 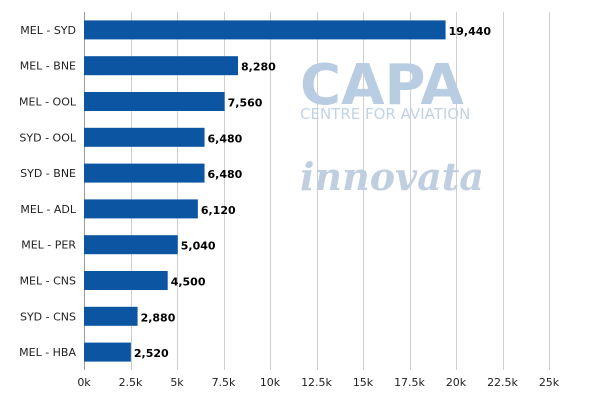 I want to click on x-axis-ticks: 0k 2.5k 5k 7.5k 10k 12.5k 15k 17.5k 20k 22.5k 25k, so click(x=318, y=382).